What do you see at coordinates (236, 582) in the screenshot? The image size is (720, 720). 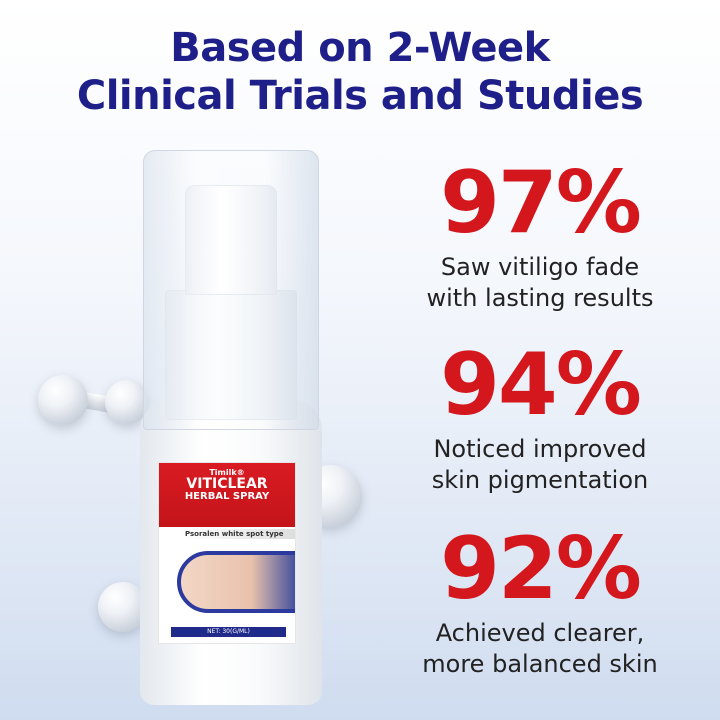 I see `face-illustration` at bounding box center [236, 582].